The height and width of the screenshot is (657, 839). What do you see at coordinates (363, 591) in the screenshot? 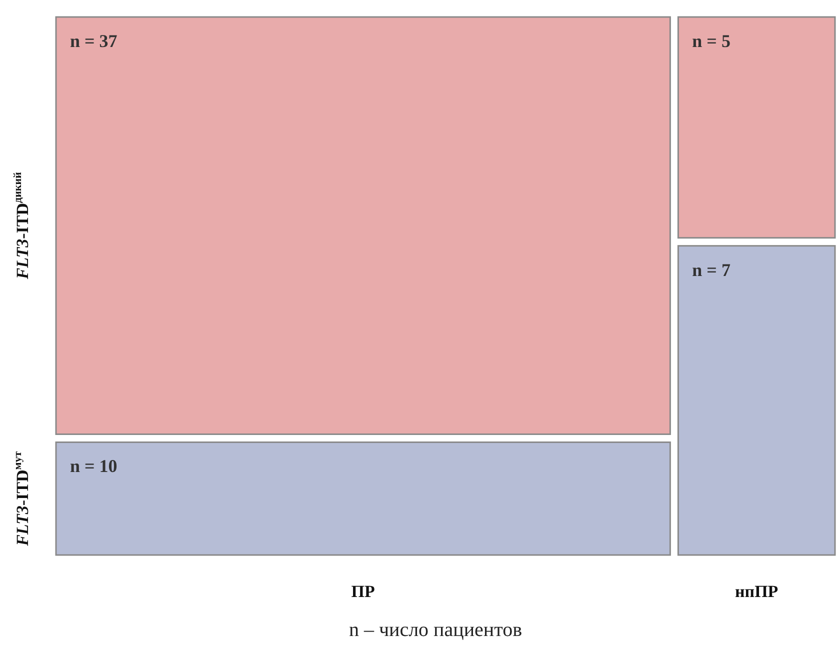
I see `category-label: ПР` at bounding box center [363, 591].